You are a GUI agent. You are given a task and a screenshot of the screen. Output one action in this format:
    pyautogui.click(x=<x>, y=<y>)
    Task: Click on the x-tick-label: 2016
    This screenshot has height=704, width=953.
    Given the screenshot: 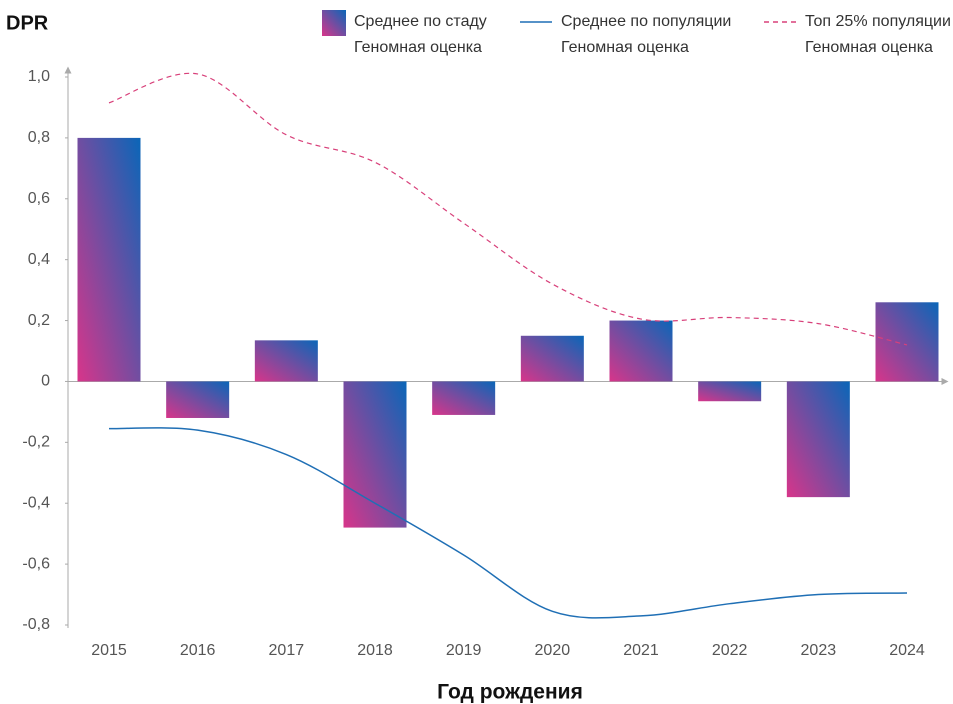 What is the action you would take?
    pyautogui.click(x=198, y=650)
    